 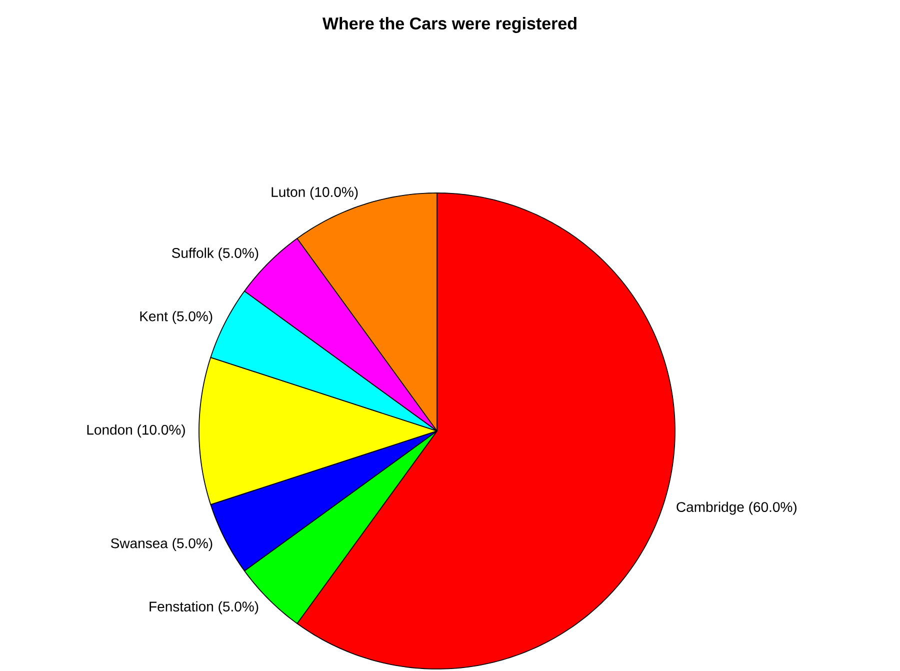 I want to click on data-label: (60.0%), so click(x=772, y=508).